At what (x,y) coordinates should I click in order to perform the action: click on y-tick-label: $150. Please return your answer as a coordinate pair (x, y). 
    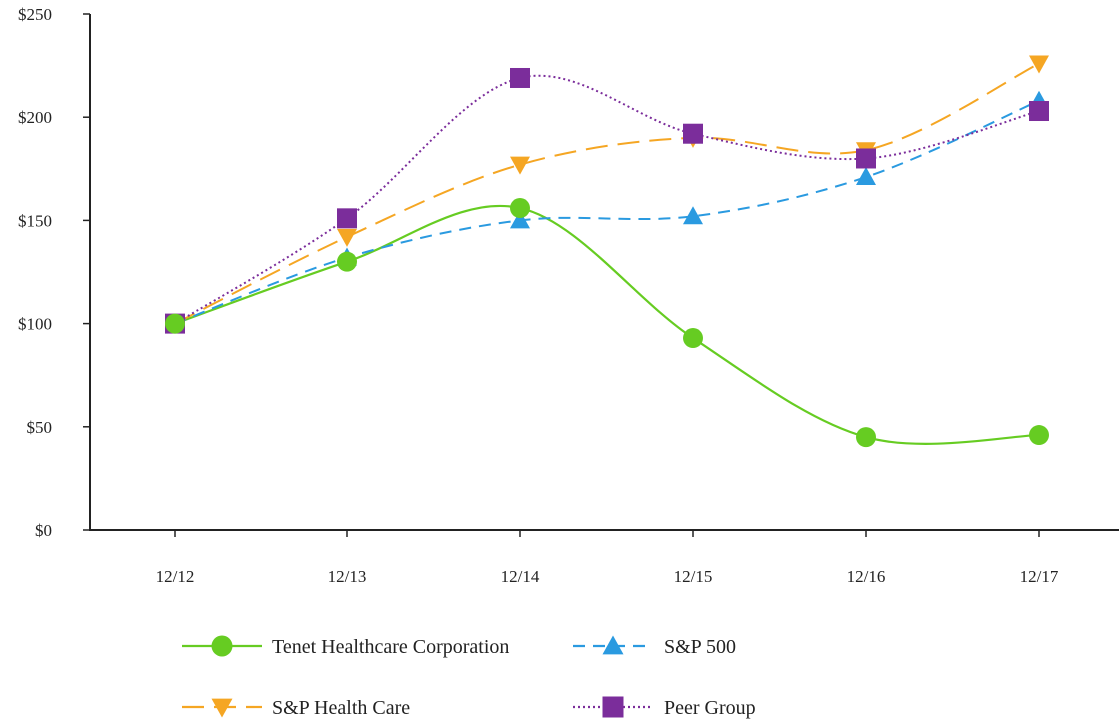
    Looking at the image, I should click on (35, 220).